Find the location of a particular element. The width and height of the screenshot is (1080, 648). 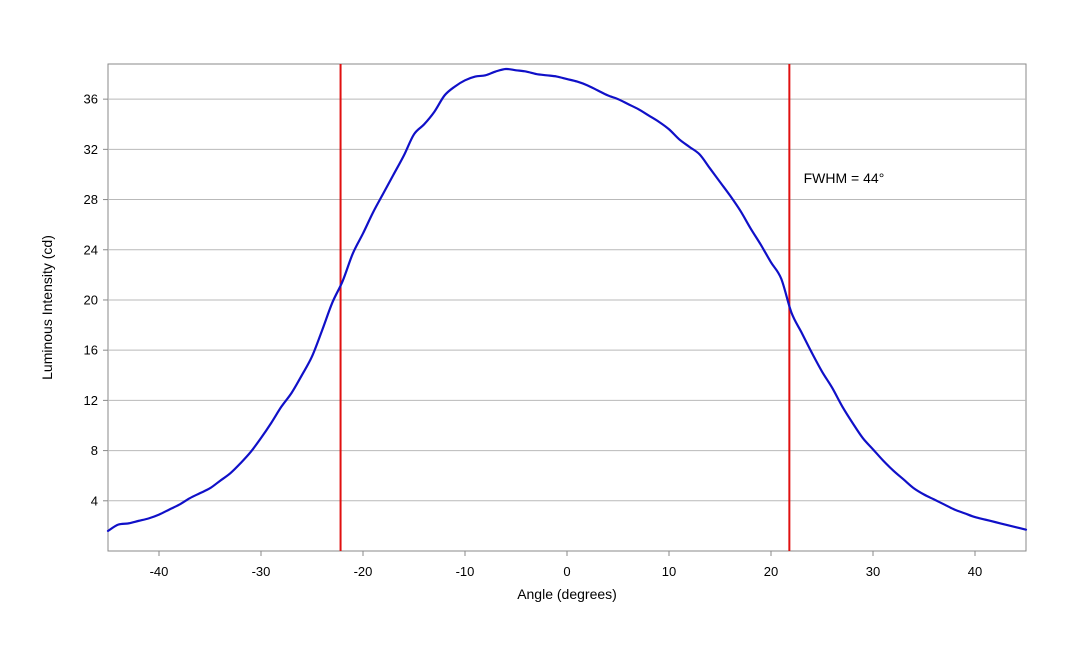

y-tick-label: 20 is located at coordinates (91, 299).